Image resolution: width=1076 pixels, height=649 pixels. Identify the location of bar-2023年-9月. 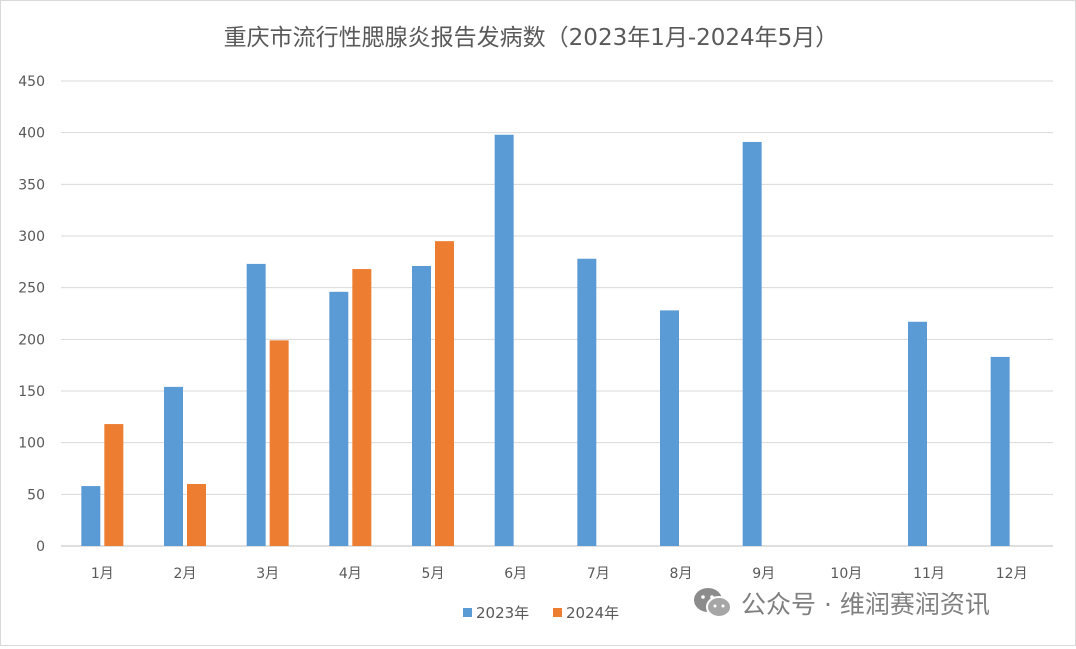
(752, 343).